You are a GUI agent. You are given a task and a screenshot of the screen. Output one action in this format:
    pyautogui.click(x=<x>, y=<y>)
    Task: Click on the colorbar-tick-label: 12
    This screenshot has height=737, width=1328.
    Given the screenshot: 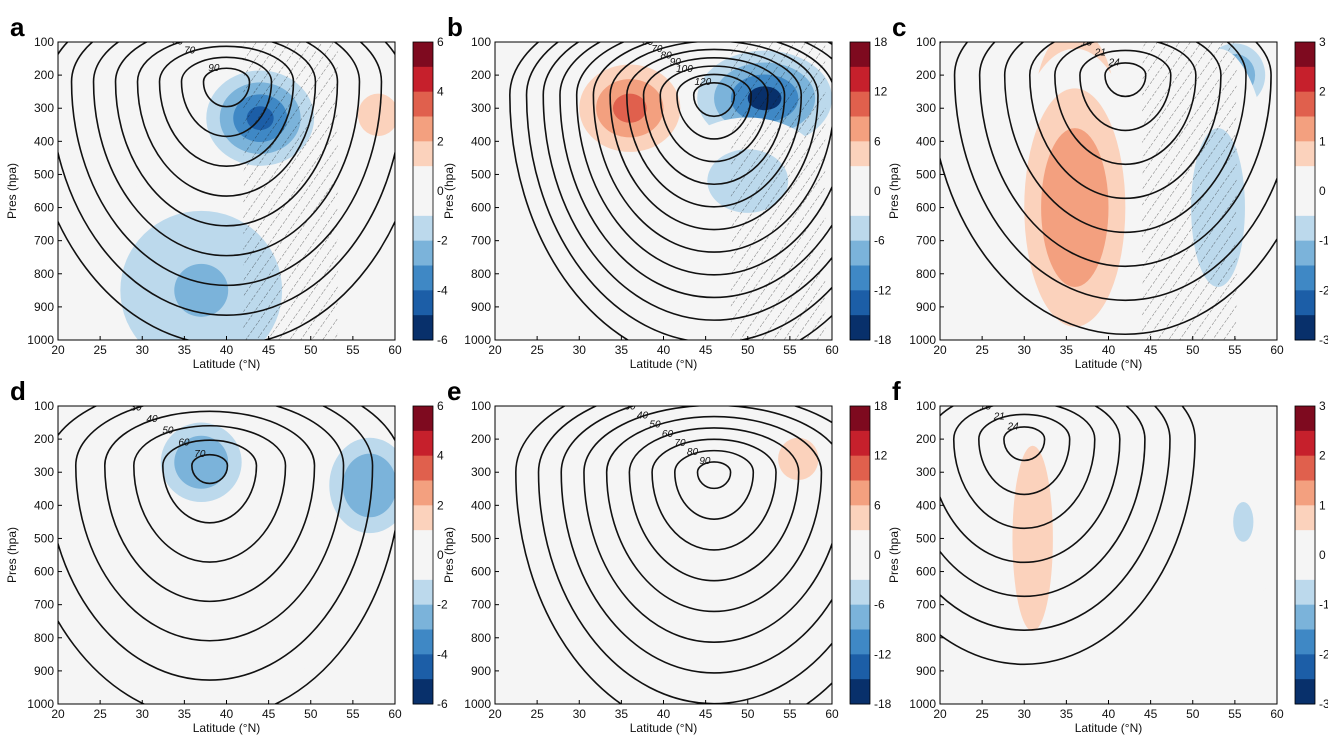 What is the action you would take?
    pyautogui.click(x=881, y=92)
    